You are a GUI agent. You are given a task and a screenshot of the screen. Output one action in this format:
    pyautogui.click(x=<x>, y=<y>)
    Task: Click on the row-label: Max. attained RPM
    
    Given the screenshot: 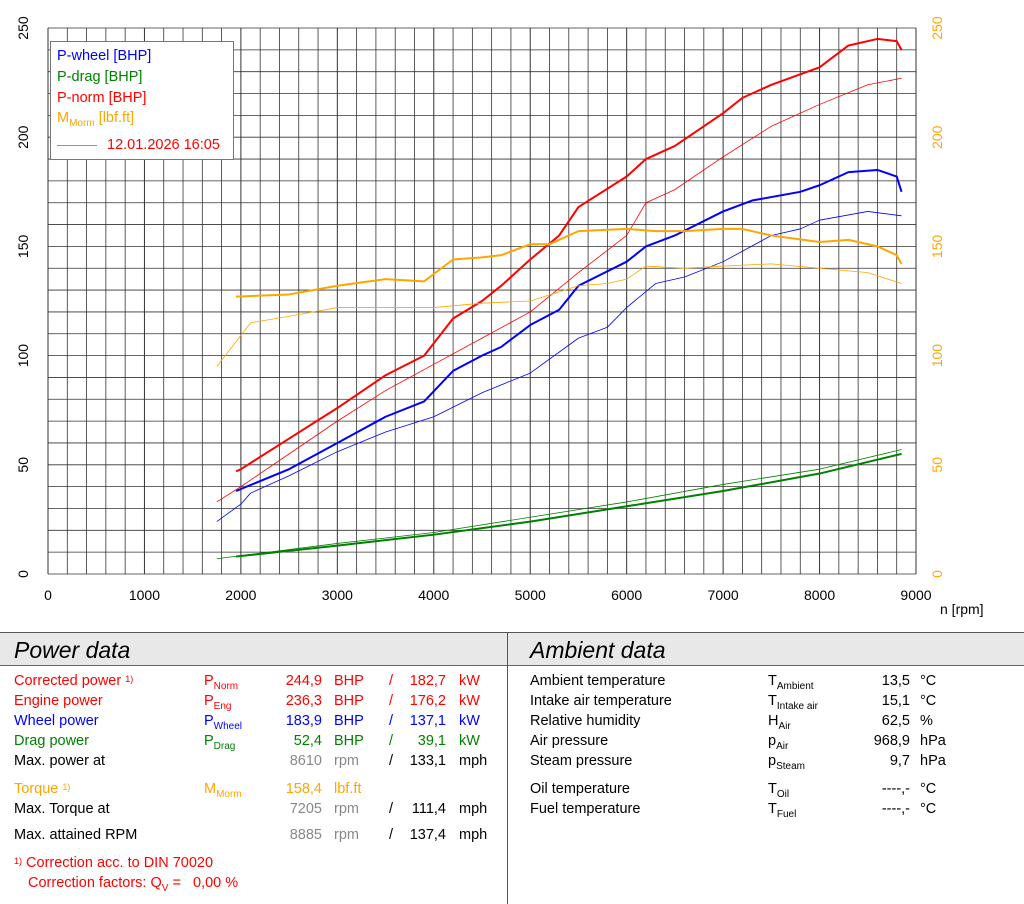 What is the action you would take?
    pyautogui.click(x=76, y=835)
    